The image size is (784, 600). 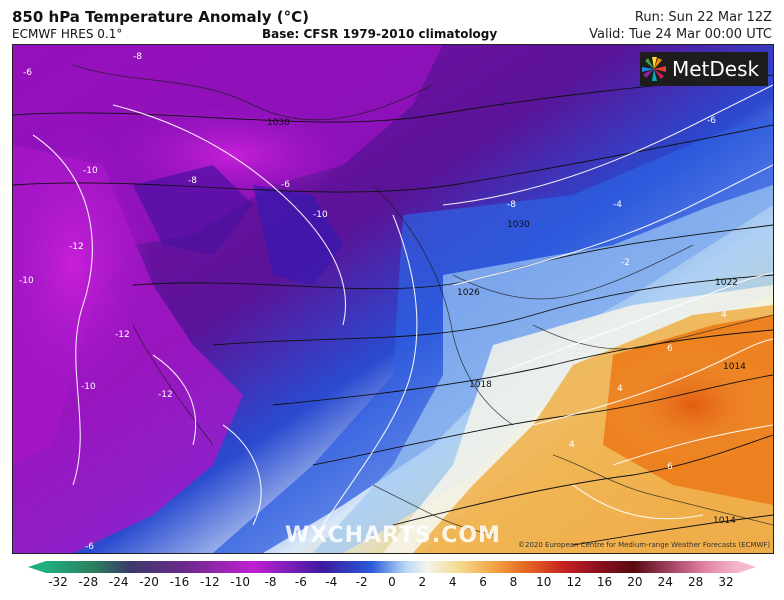 What do you see at coordinates (58, 582) in the screenshot?
I see `colorbar-tick-label: -32` at bounding box center [58, 582].